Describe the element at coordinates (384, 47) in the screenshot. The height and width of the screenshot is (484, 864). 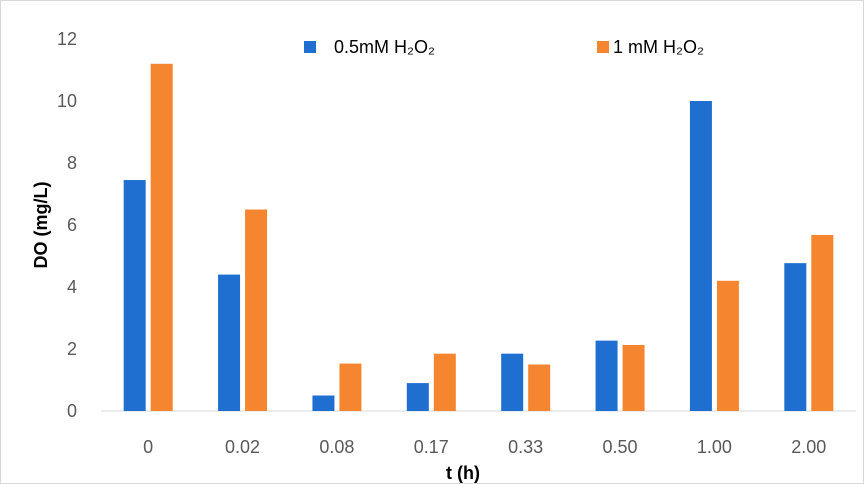
I see `legend-label-series-1: 0.5mM H₂O₂` at that location.